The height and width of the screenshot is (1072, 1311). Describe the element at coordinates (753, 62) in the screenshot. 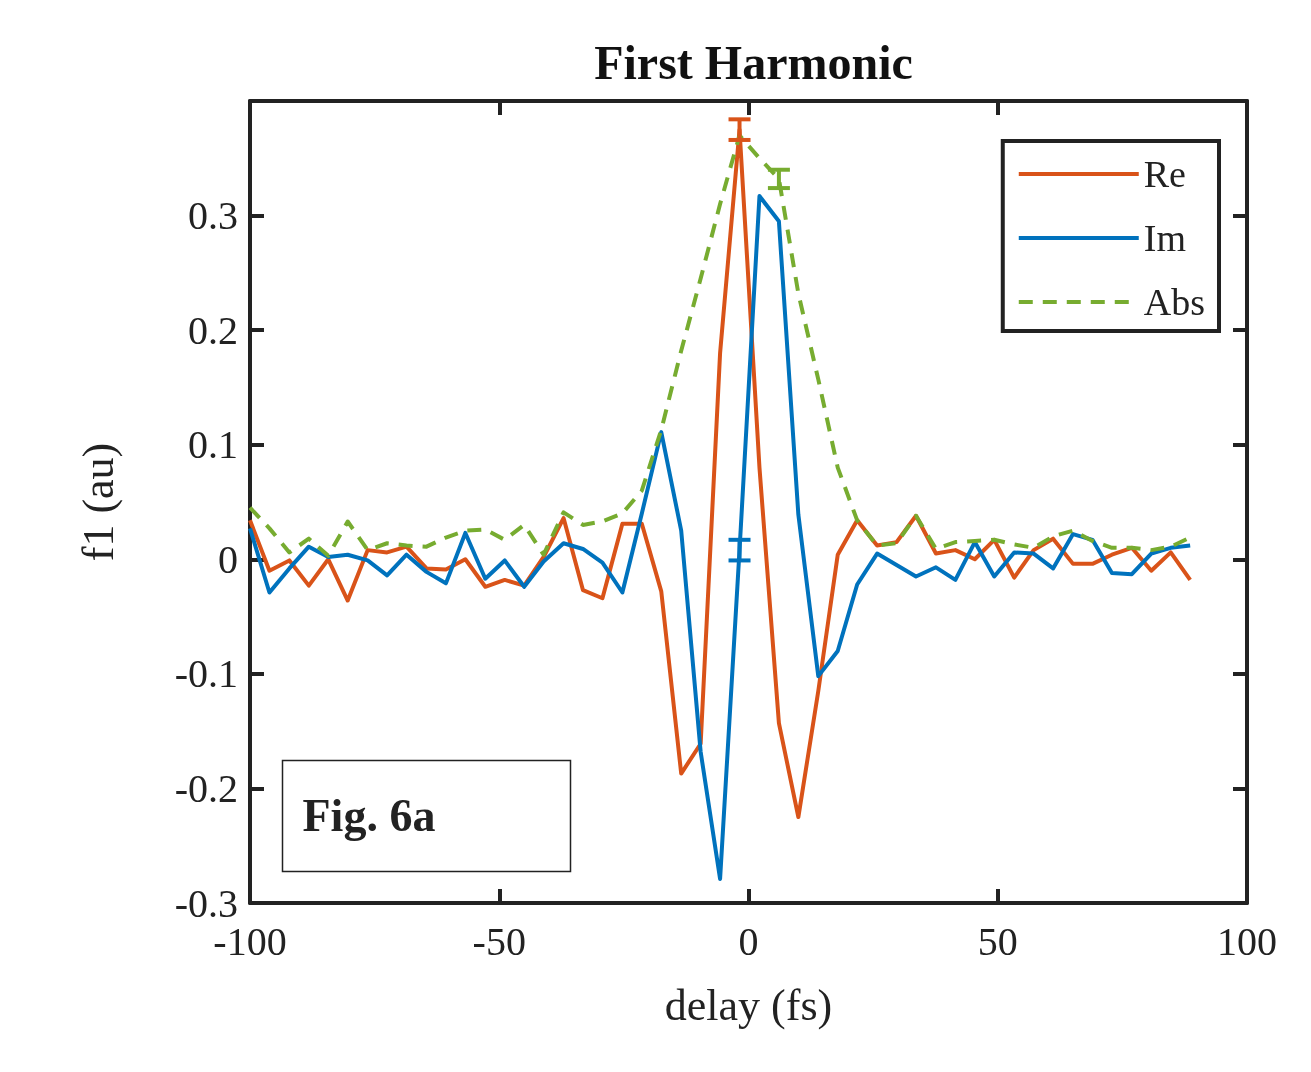

I see `chart-title: First Harmonic` at that location.